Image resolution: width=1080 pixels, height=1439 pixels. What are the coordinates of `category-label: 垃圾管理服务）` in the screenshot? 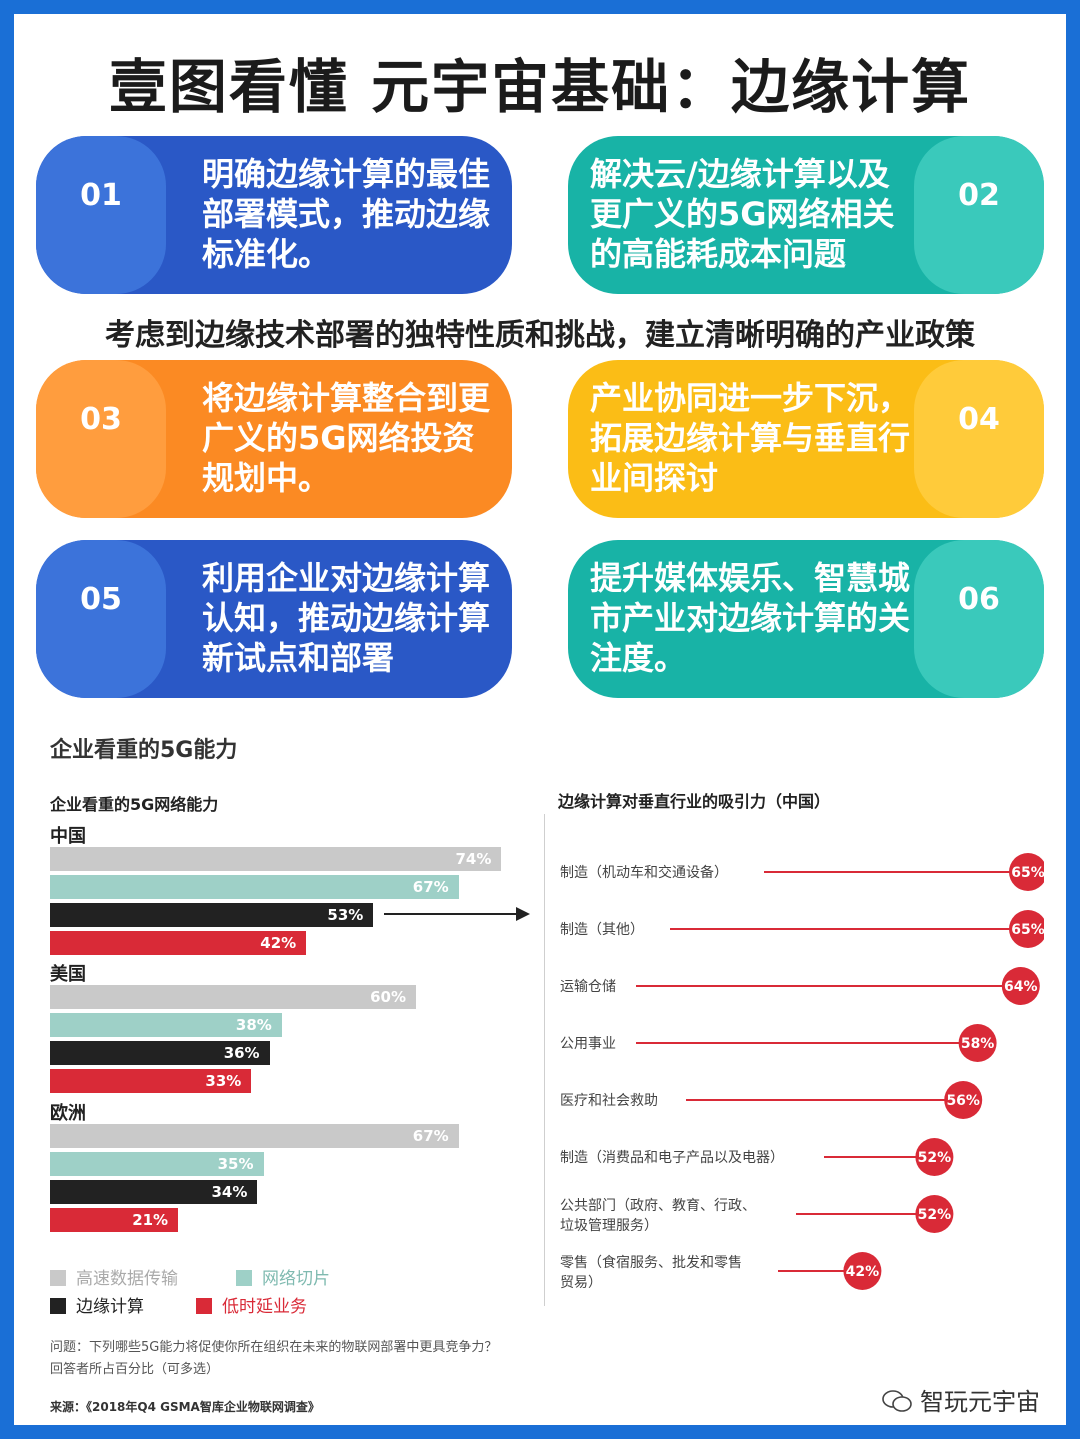 It's located at (609, 1226).